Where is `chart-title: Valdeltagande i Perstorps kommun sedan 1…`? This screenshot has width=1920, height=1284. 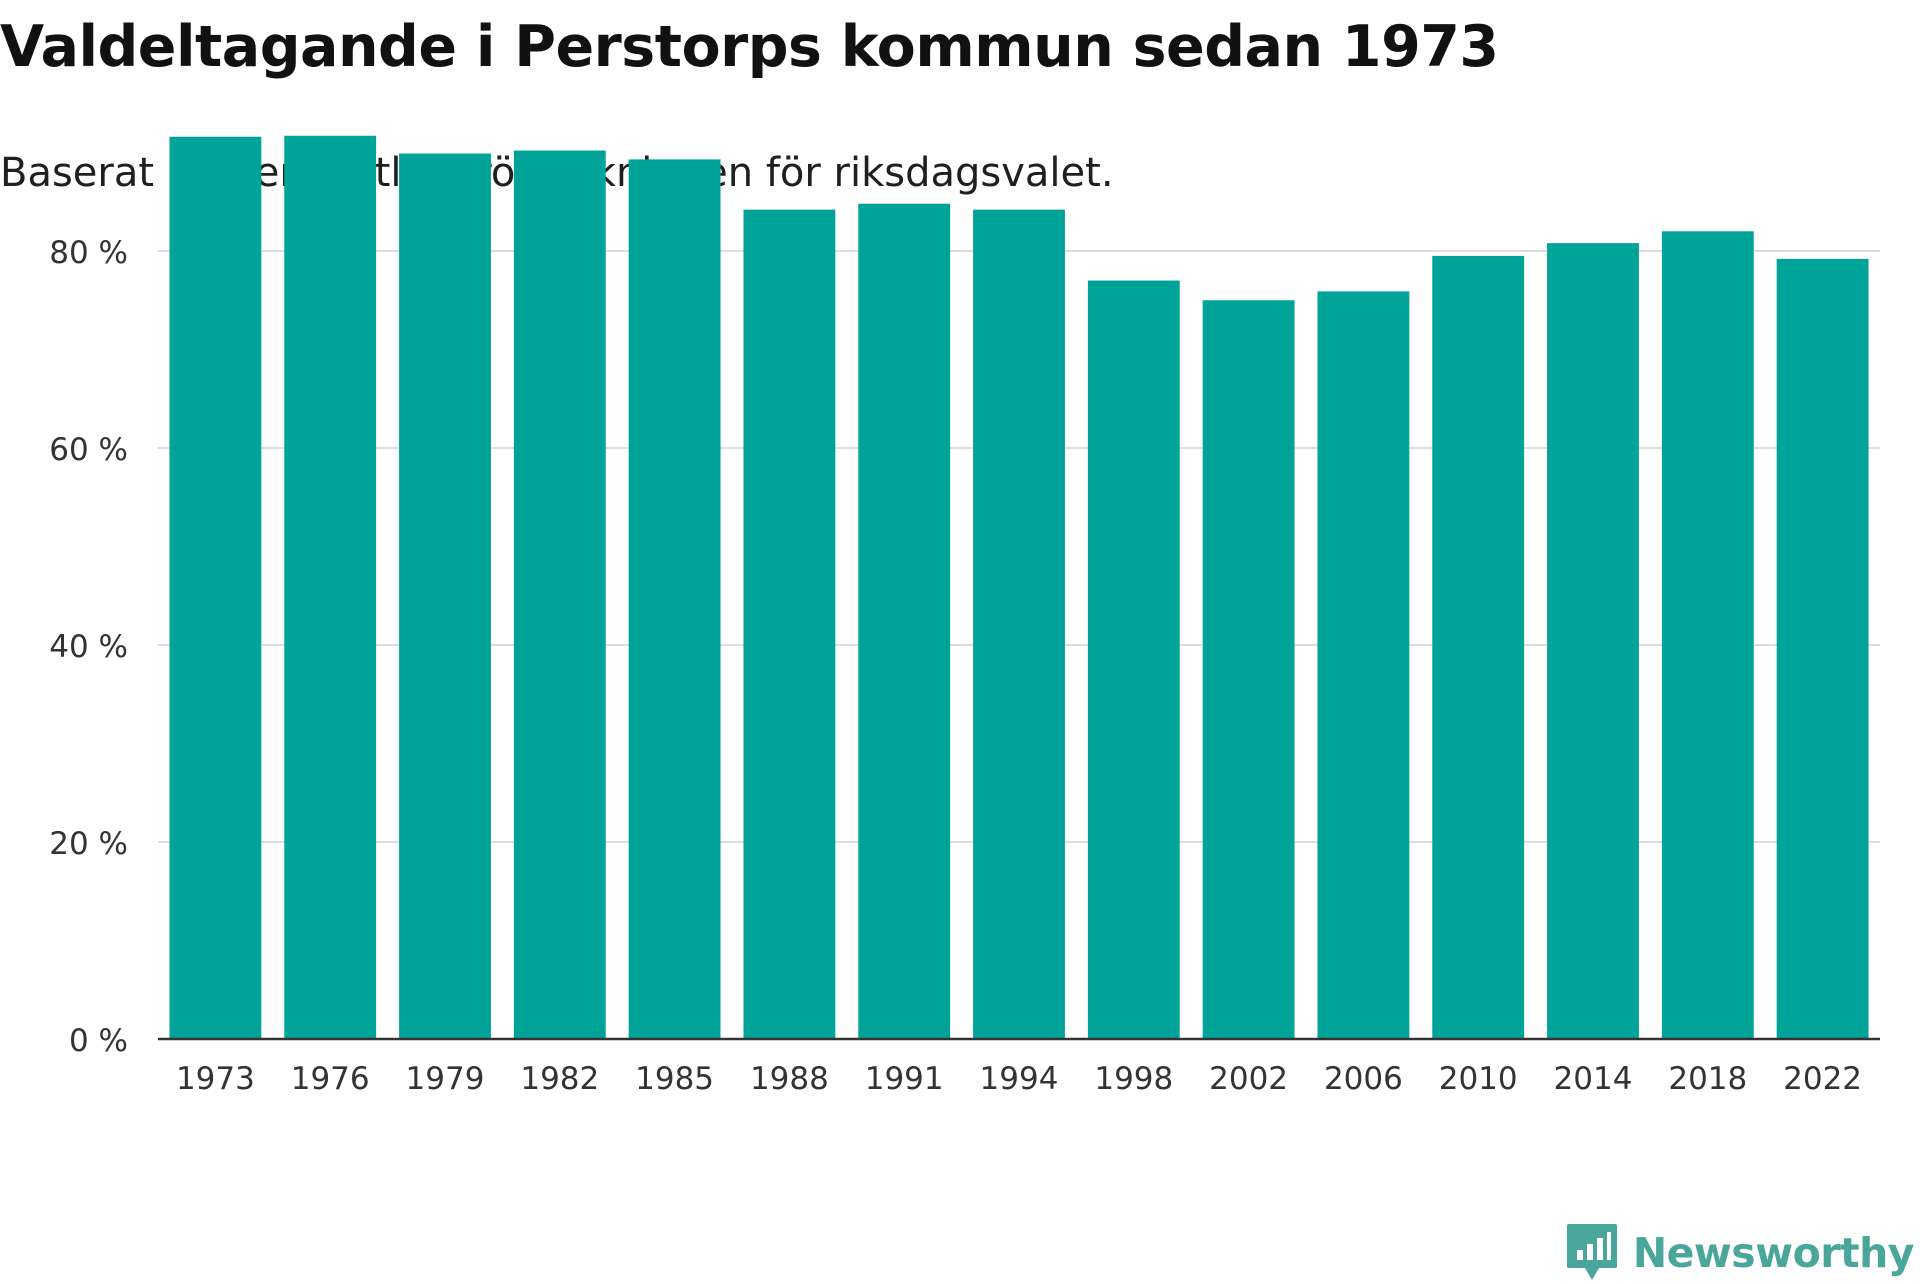
chart-title: Valdeltagande i Perstorps kommun sedan 1… is located at coordinates (749, 47).